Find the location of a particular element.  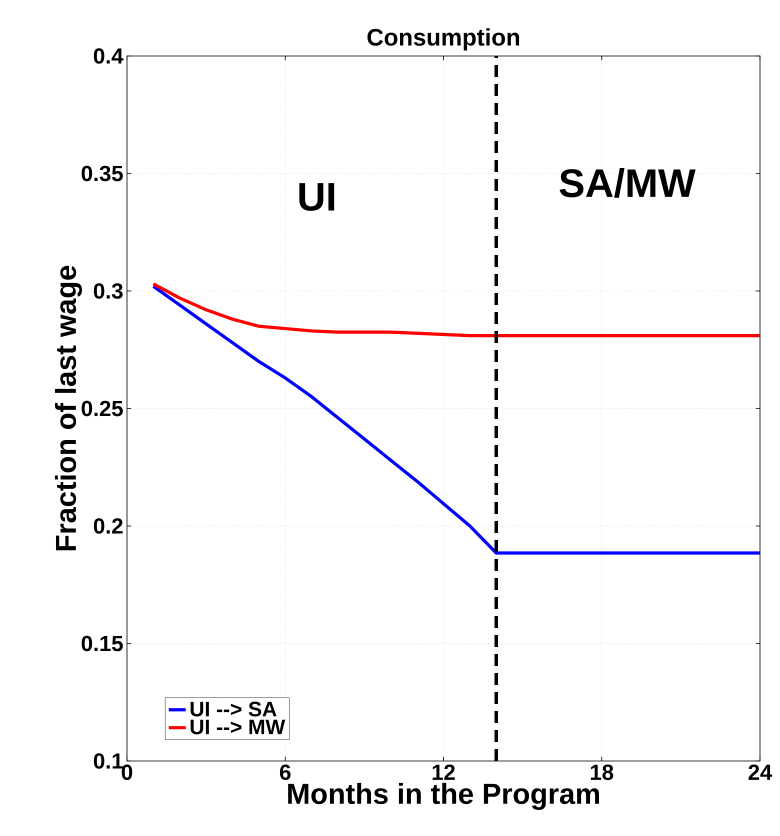

x-tick-label: 0 is located at coordinates (127, 772).